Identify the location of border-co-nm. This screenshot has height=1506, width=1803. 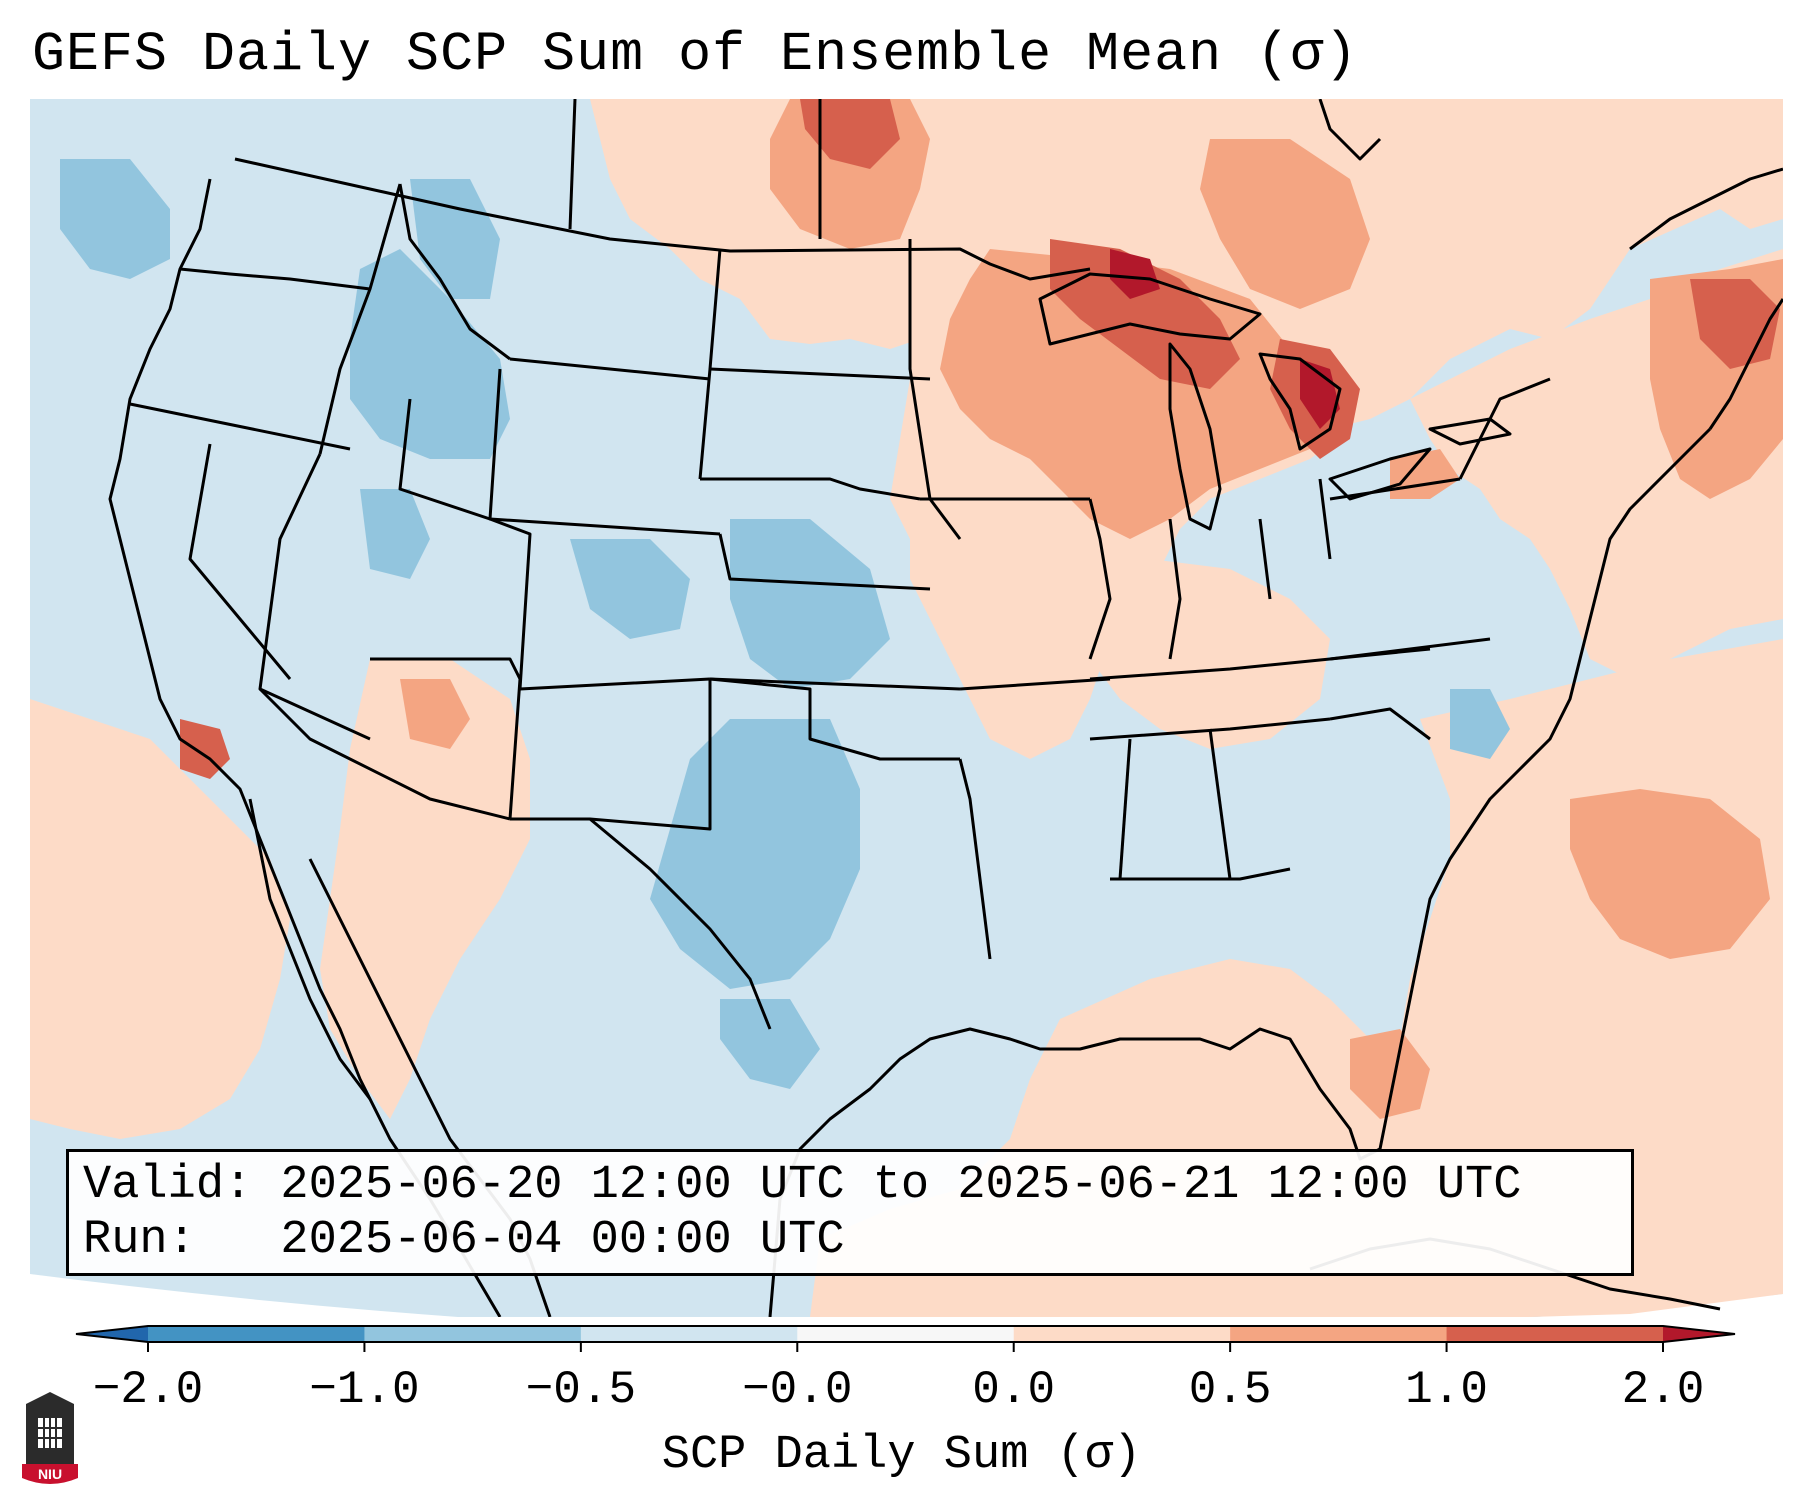
(600, 604).